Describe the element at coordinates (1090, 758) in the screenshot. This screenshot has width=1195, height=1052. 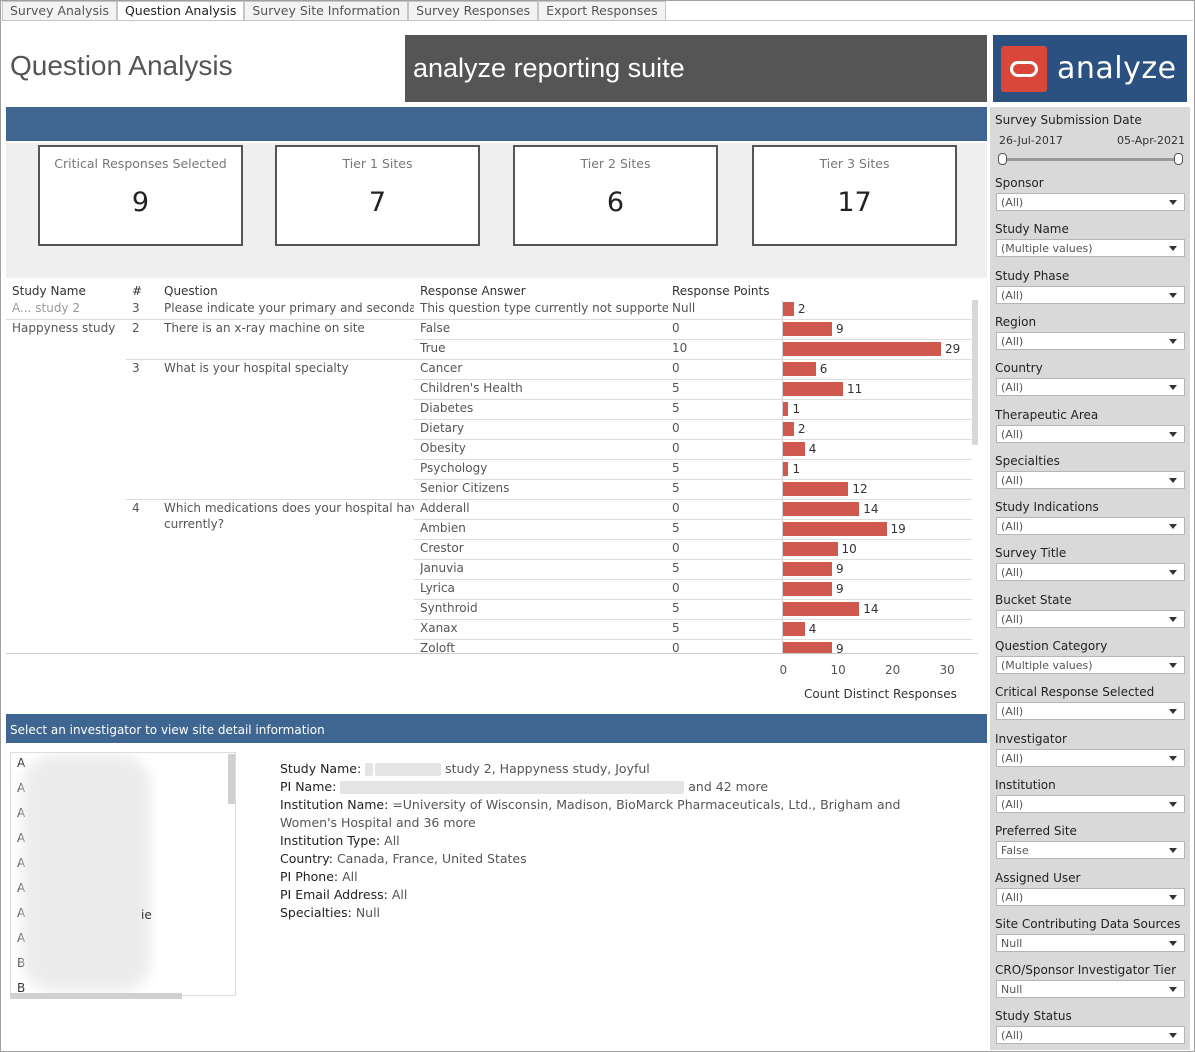
I see `filter-dropdown-investigator: (All)` at that location.